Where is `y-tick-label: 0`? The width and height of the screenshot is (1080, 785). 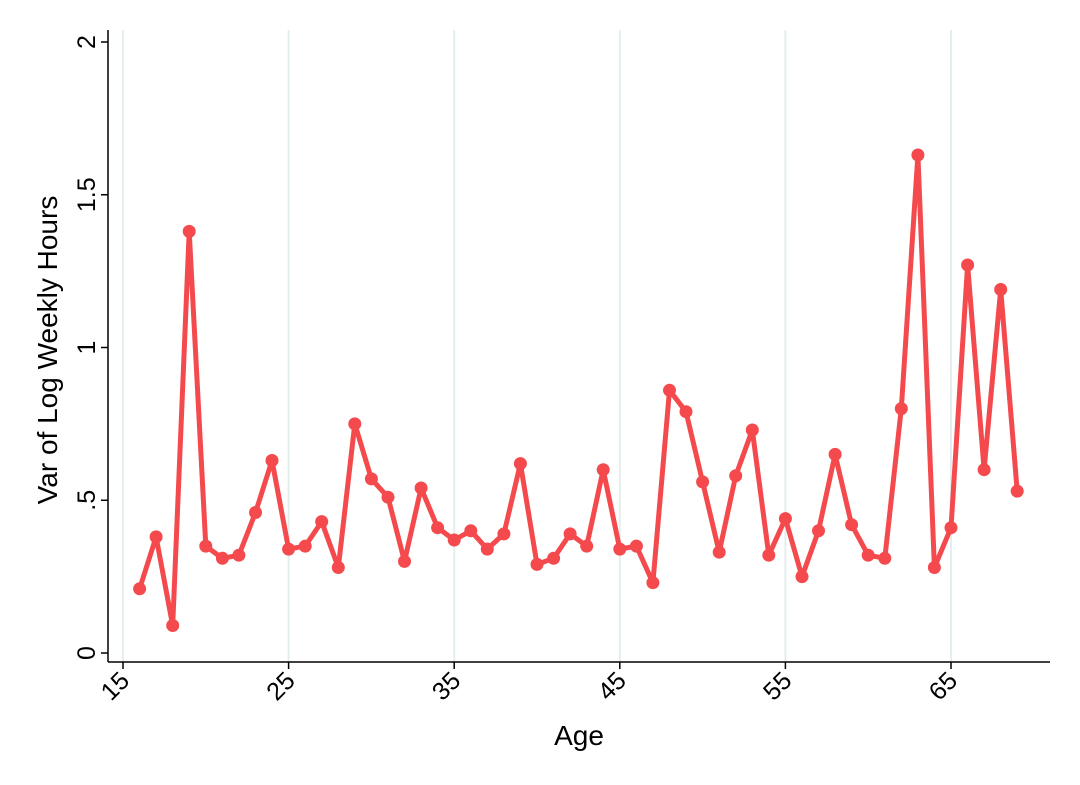
y-tick-label: 0 is located at coordinates (87, 653).